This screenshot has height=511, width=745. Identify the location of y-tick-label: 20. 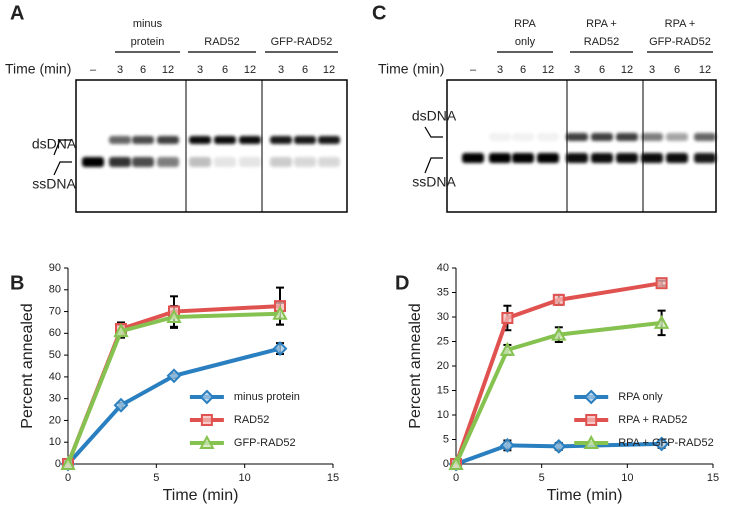
(443, 366).